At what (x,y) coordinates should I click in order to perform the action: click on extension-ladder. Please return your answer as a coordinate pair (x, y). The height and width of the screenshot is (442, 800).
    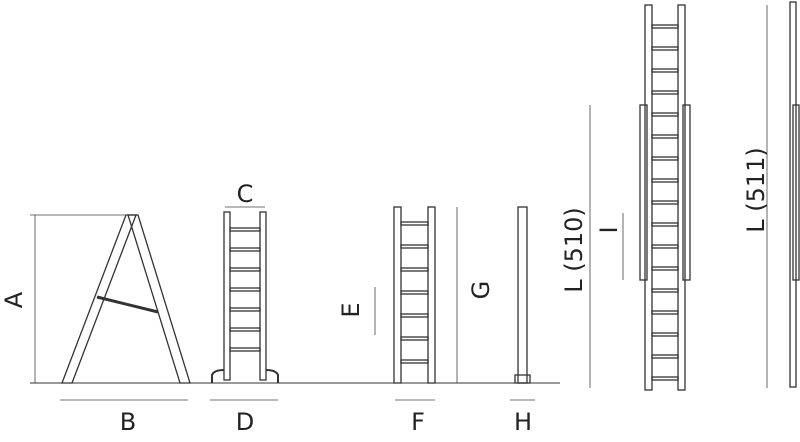
    Looking at the image, I should click on (665, 197).